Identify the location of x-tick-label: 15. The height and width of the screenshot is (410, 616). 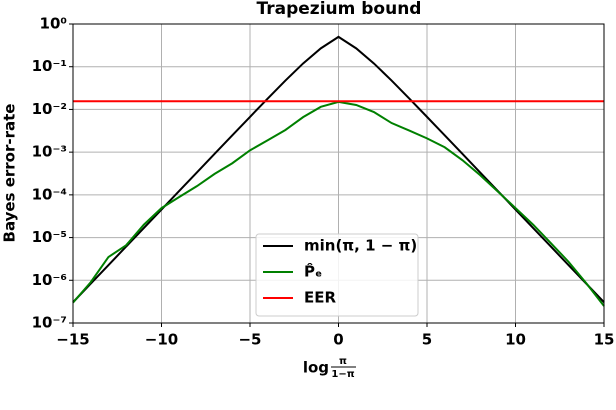
(604, 340).